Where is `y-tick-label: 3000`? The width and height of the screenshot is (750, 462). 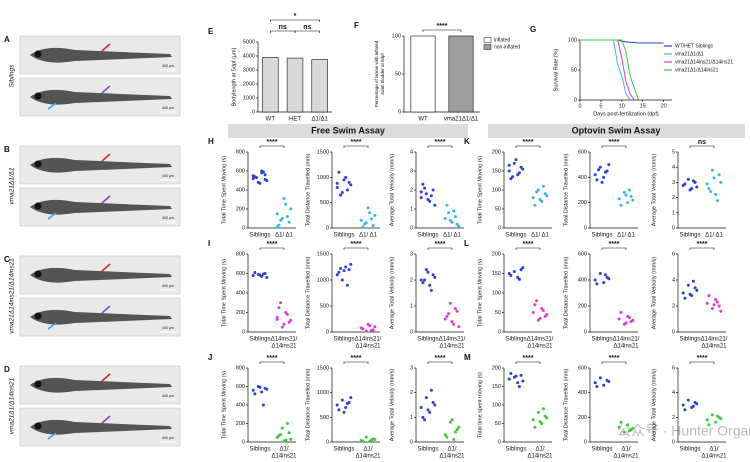
y-tick-label: 3000 is located at coordinates (249, 70).